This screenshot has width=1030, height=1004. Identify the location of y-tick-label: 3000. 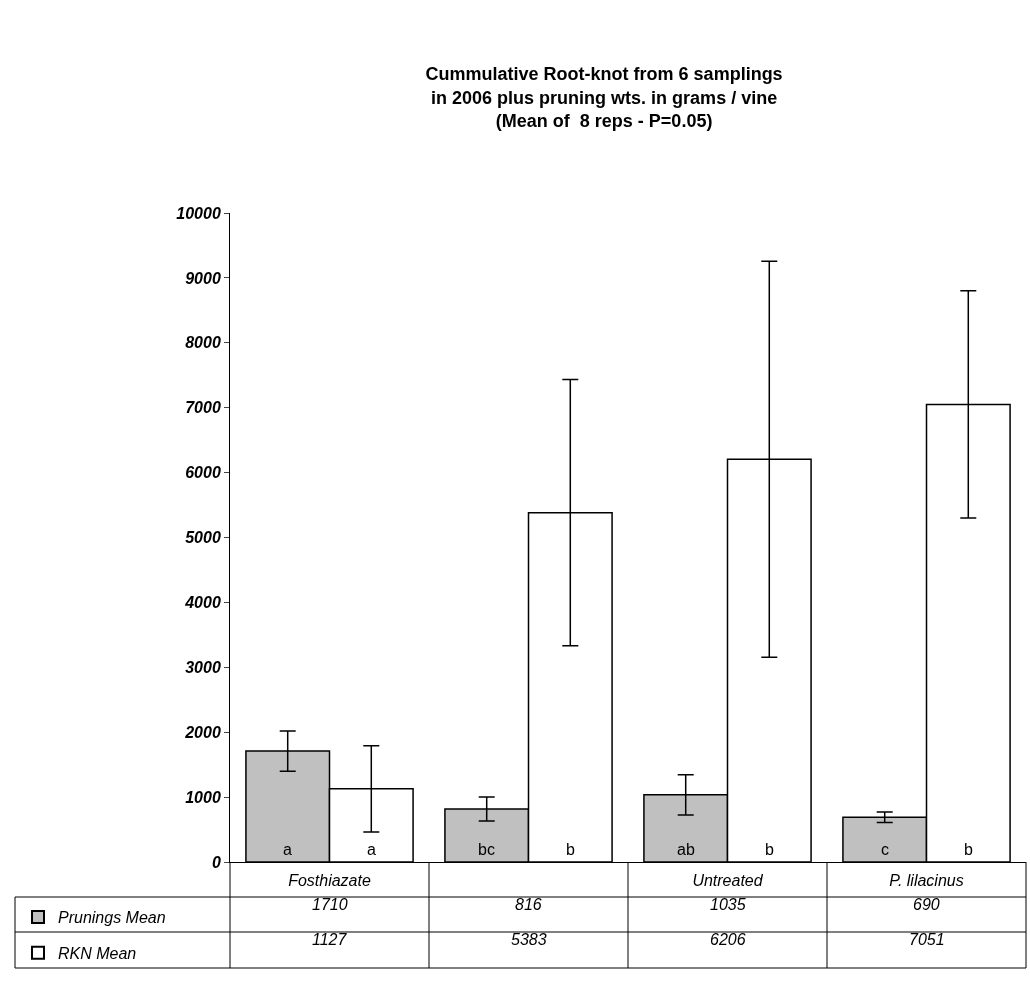
(203, 667).